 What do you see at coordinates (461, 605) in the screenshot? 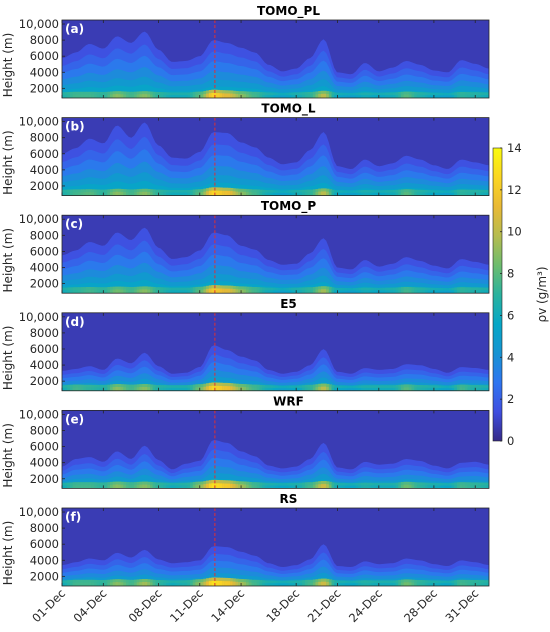
I see `x-tick-label: 31-Dec` at bounding box center [461, 605].